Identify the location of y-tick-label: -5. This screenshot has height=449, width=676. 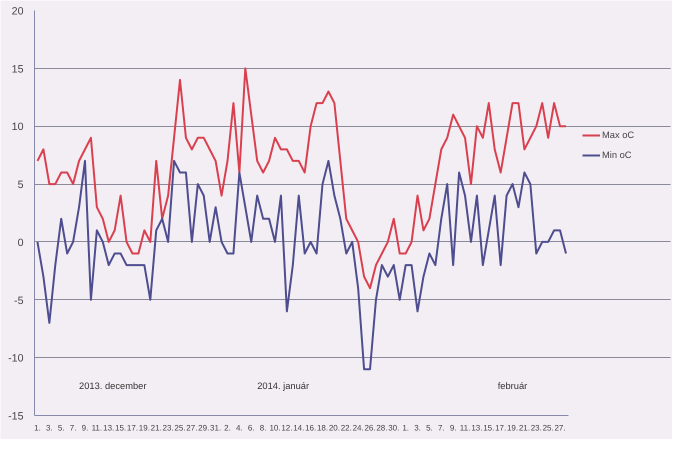
(19, 300).